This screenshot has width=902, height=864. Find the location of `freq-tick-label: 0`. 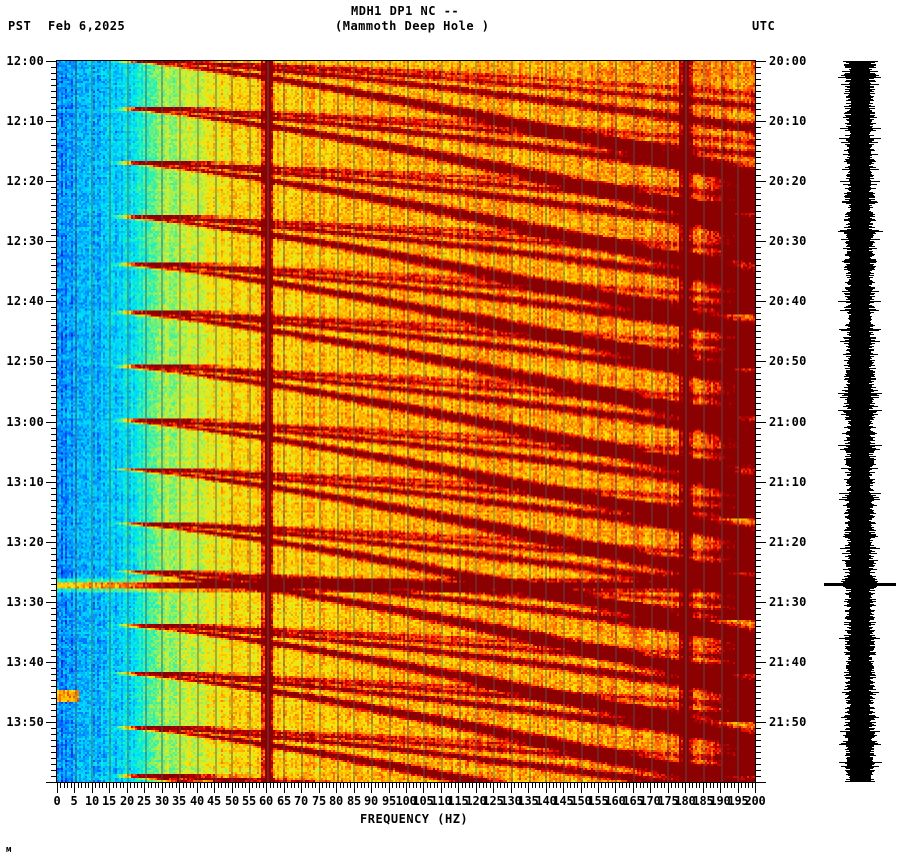

freq-tick-label: 0 is located at coordinates (57, 801).